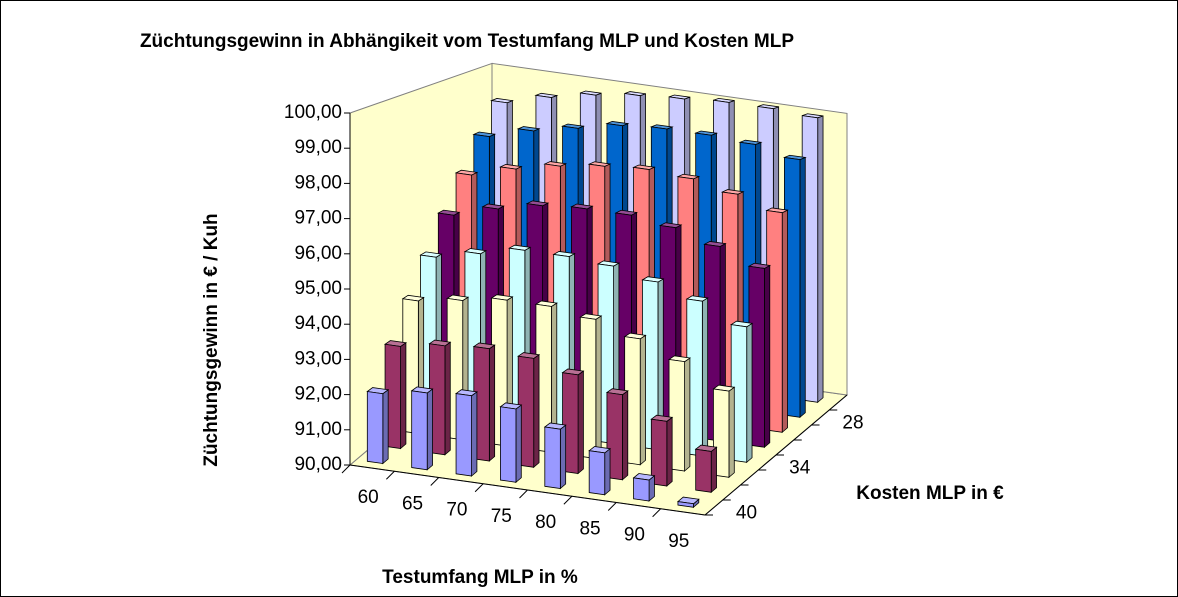  Describe the element at coordinates (480, 577) in the screenshot. I see `x-axis-title: Testumfang MLP in %` at that location.